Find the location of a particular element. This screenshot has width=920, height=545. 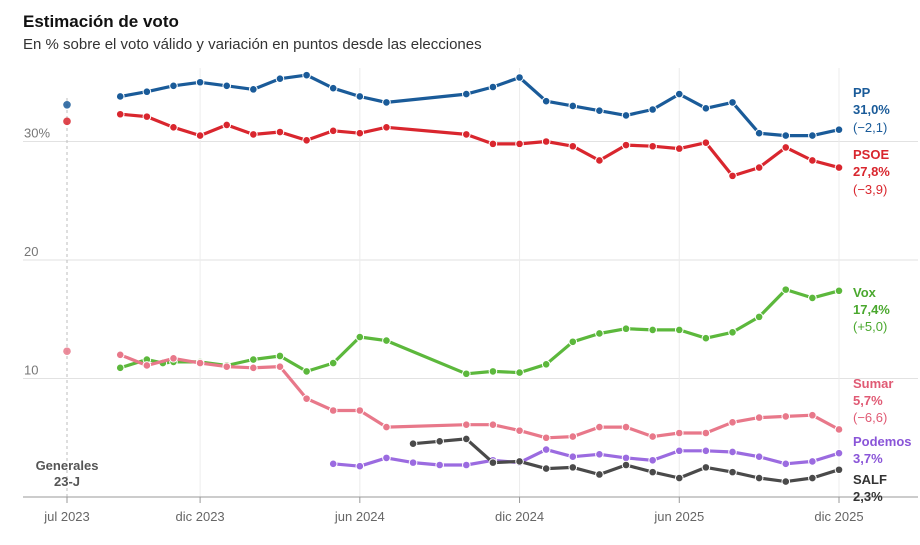

x-tick-label: dic 2024 is located at coordinates (519, 516).